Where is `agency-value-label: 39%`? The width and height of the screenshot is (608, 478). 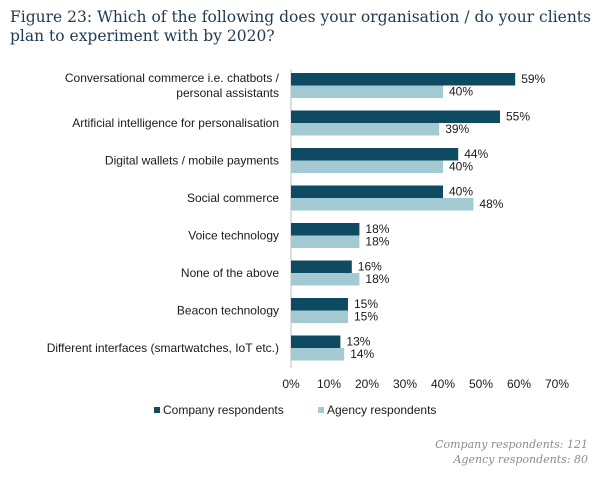 agency-value-label: 39% is located at coordinates (457, 129).